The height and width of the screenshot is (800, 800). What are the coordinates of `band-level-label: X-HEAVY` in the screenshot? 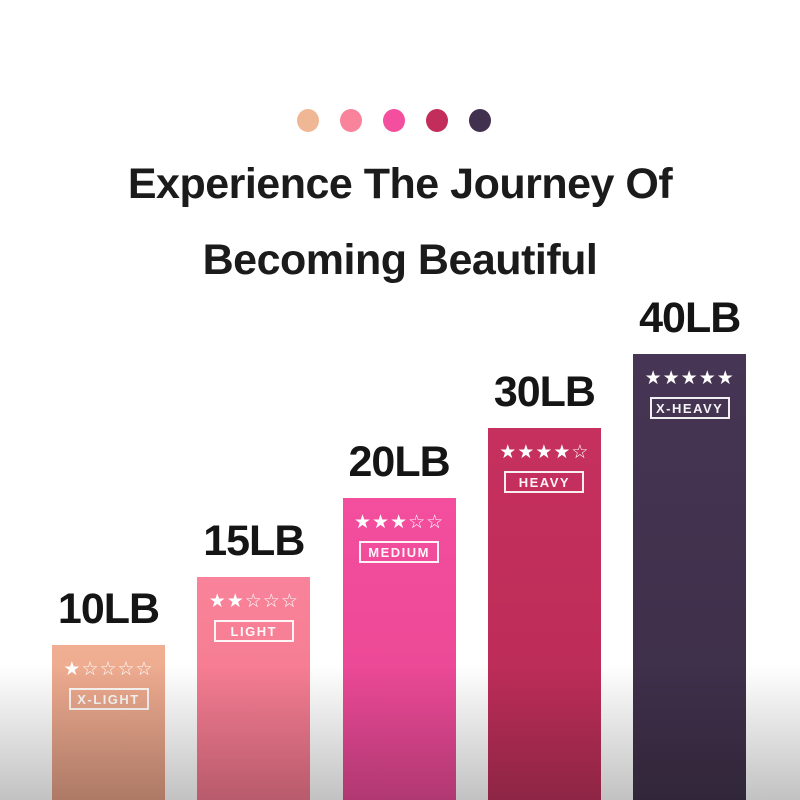 It's located at (690, 408).